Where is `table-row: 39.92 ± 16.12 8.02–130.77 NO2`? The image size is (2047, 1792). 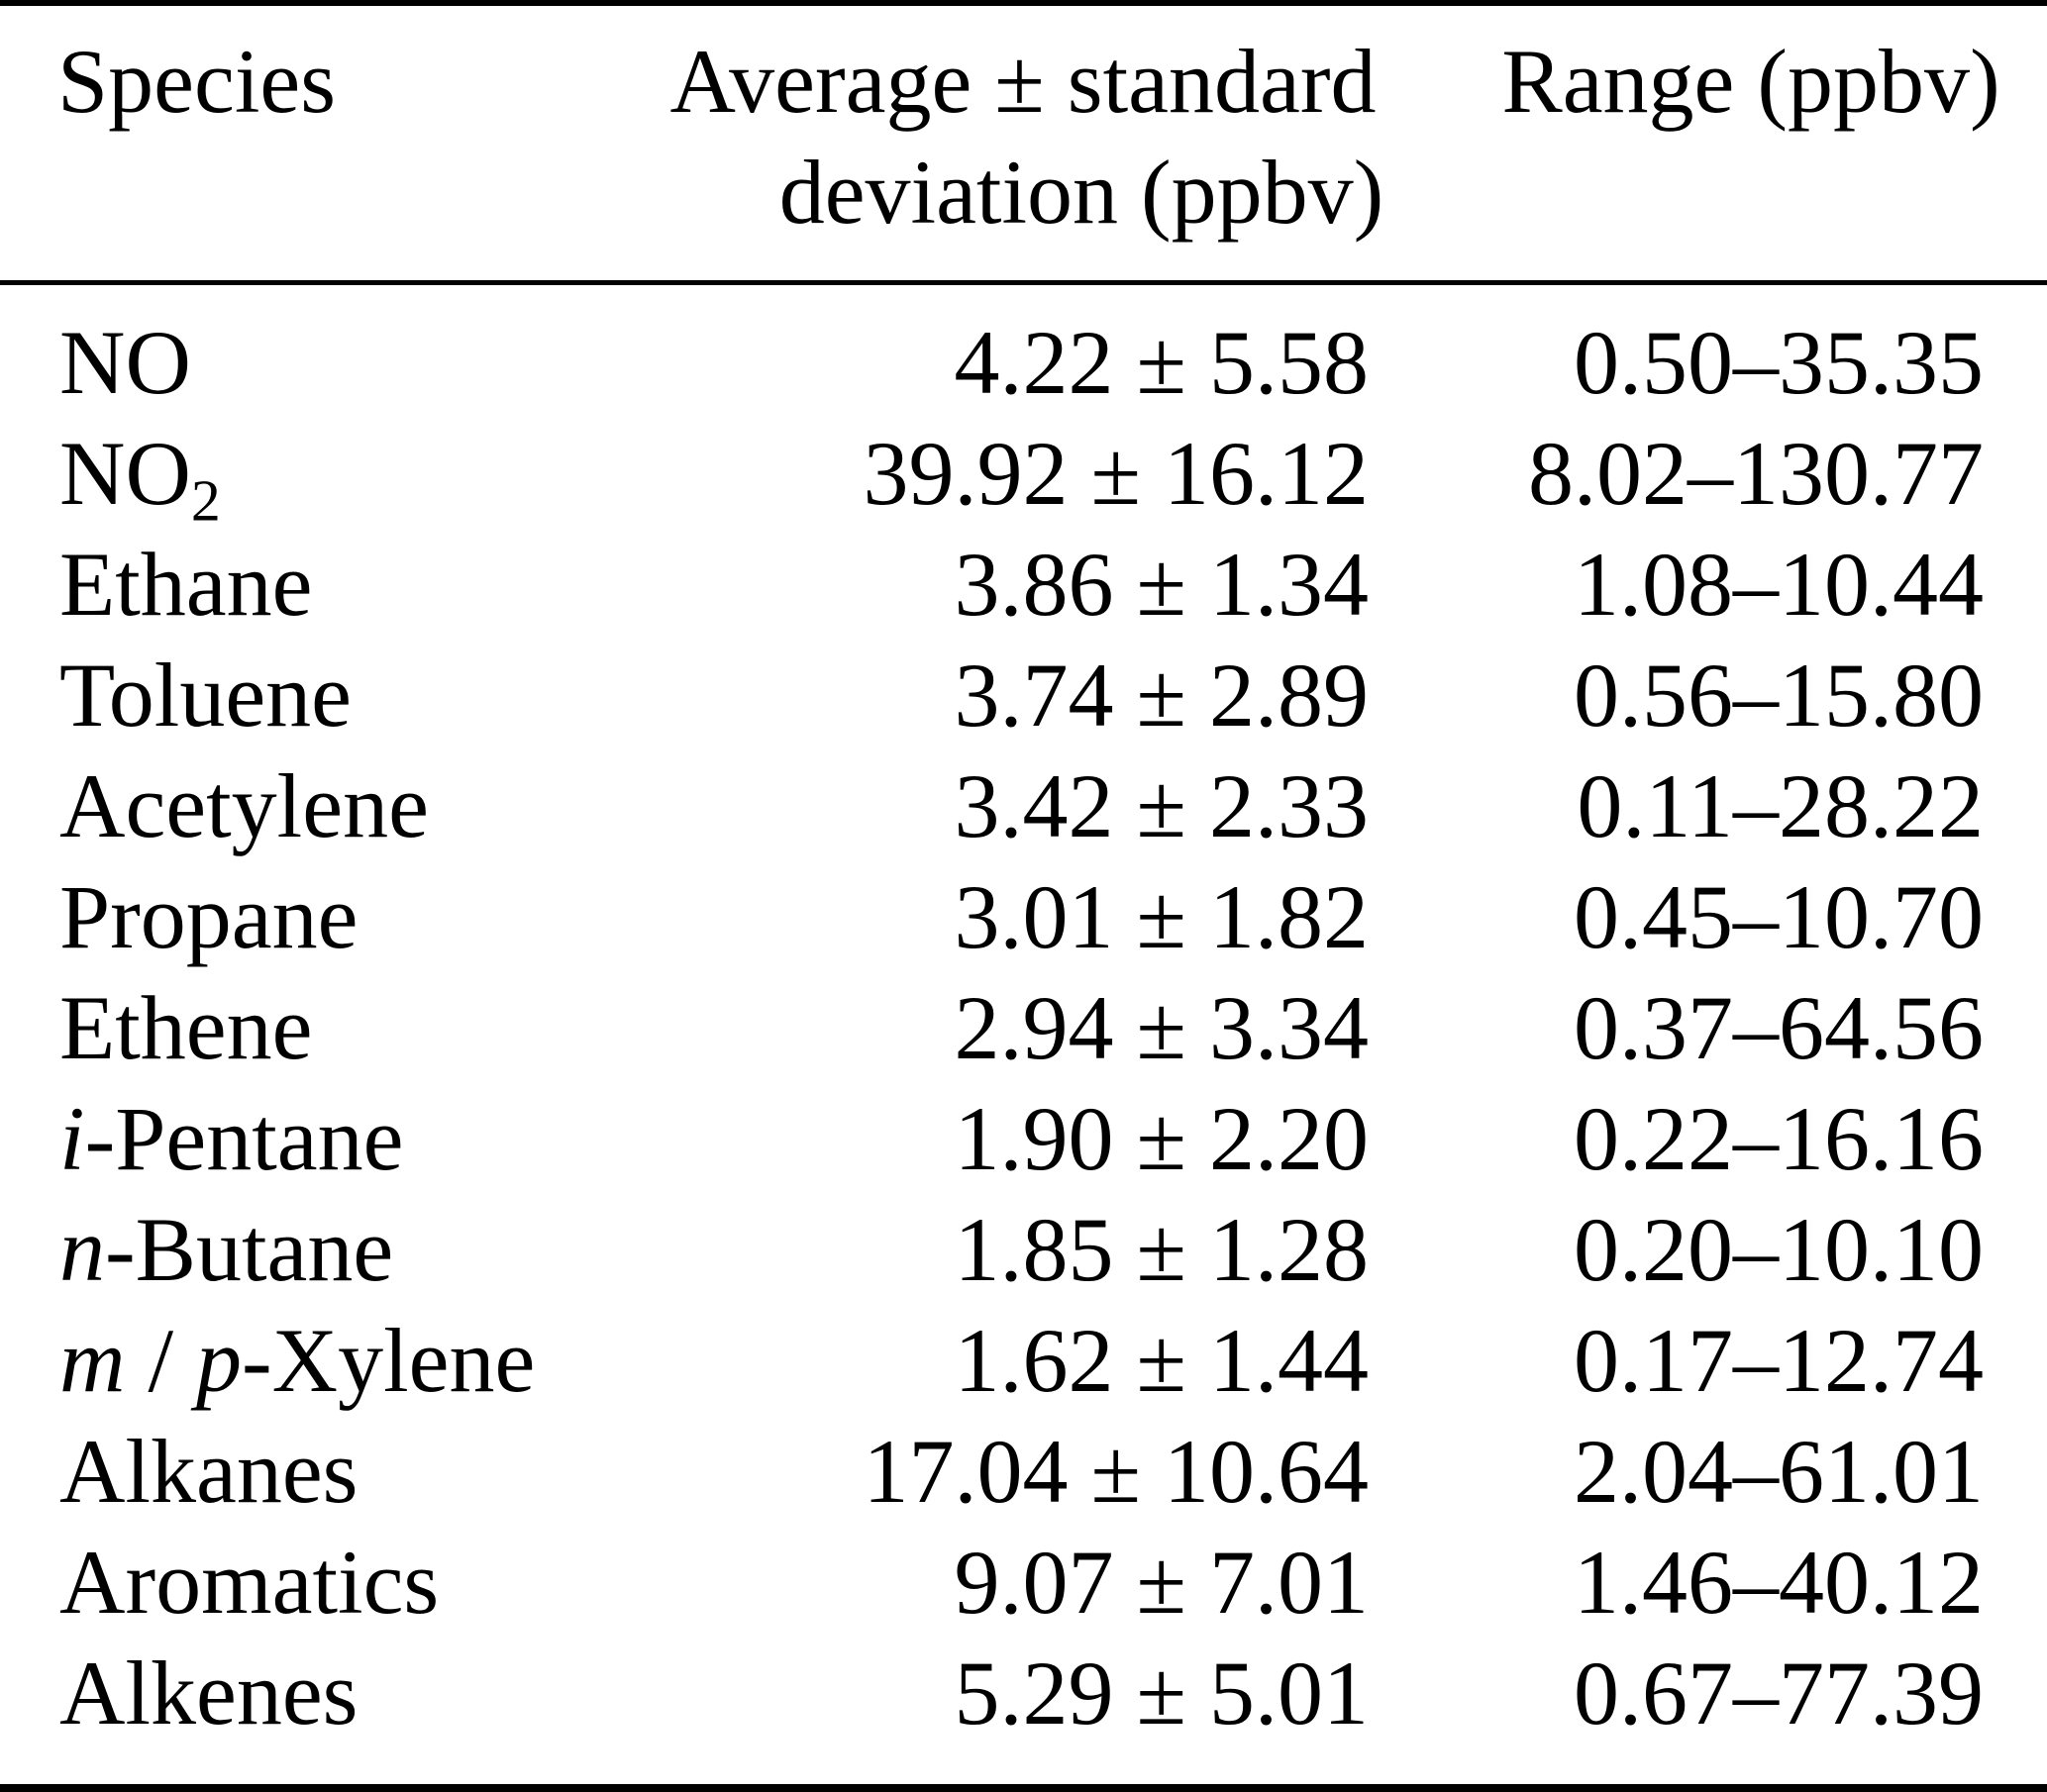 table-row: 39.92 ± 16.12 8.02–130.77 NO2 is located at coordinates (1023, 474).